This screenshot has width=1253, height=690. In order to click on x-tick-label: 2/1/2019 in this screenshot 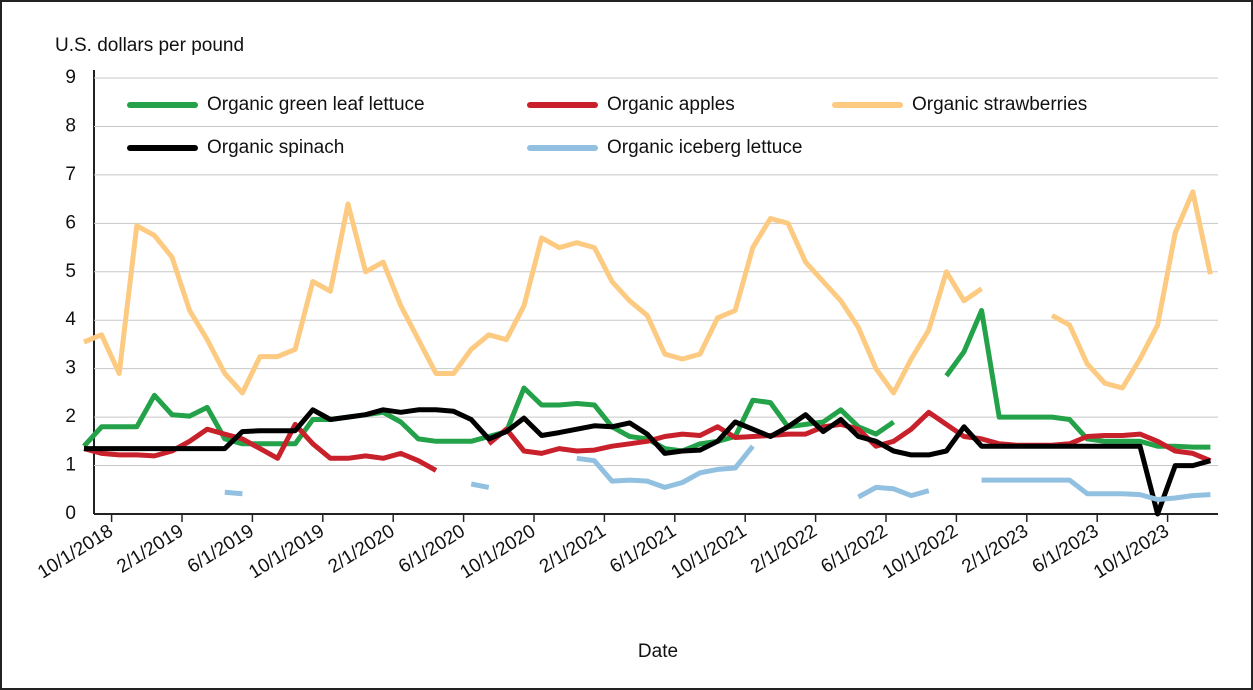, I will do `click(150, 549)`.